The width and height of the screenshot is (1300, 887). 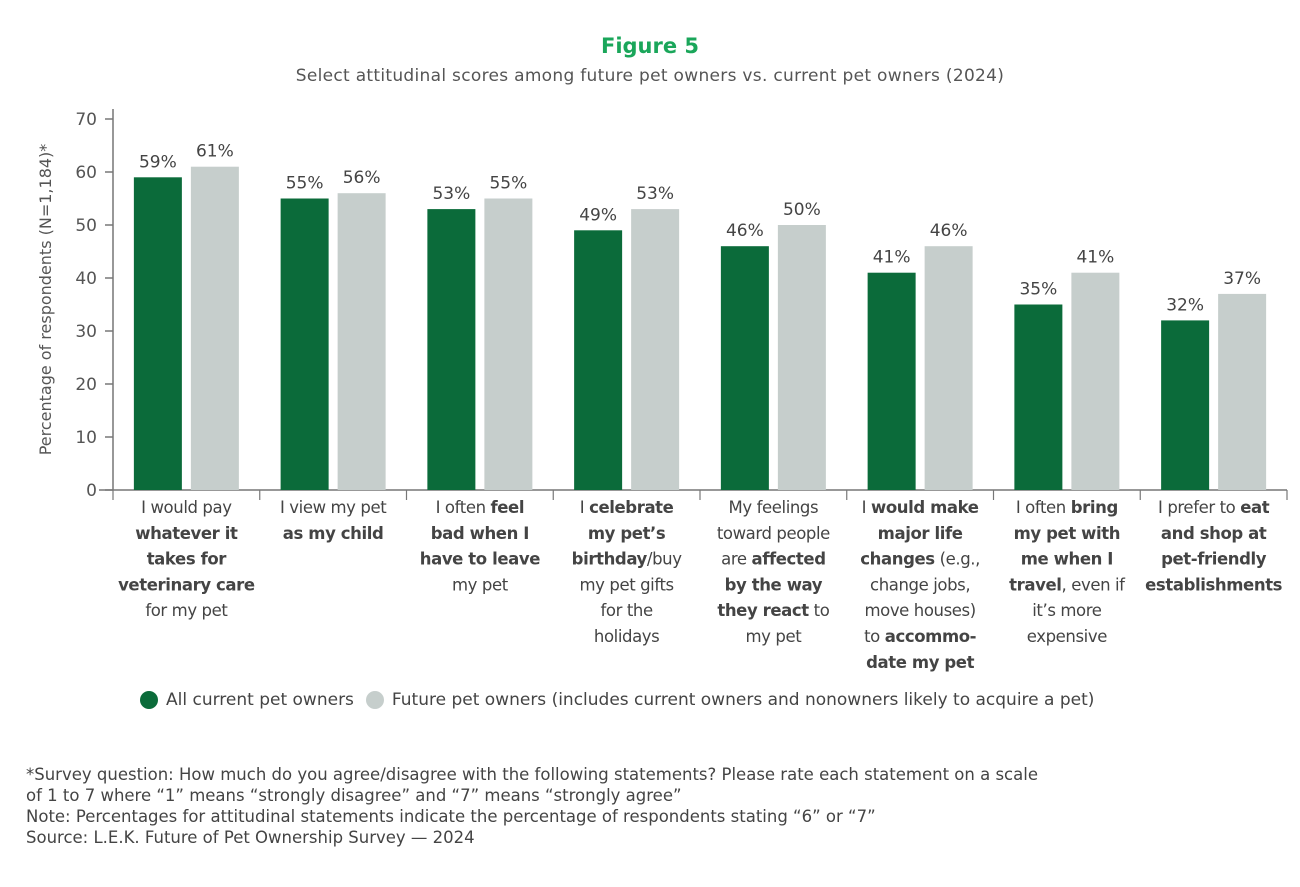 What do you see at coordinates (247, 700) in the screenshot?
I see `legend-item-current: All current pet owners` at bounding box center [247, 700].